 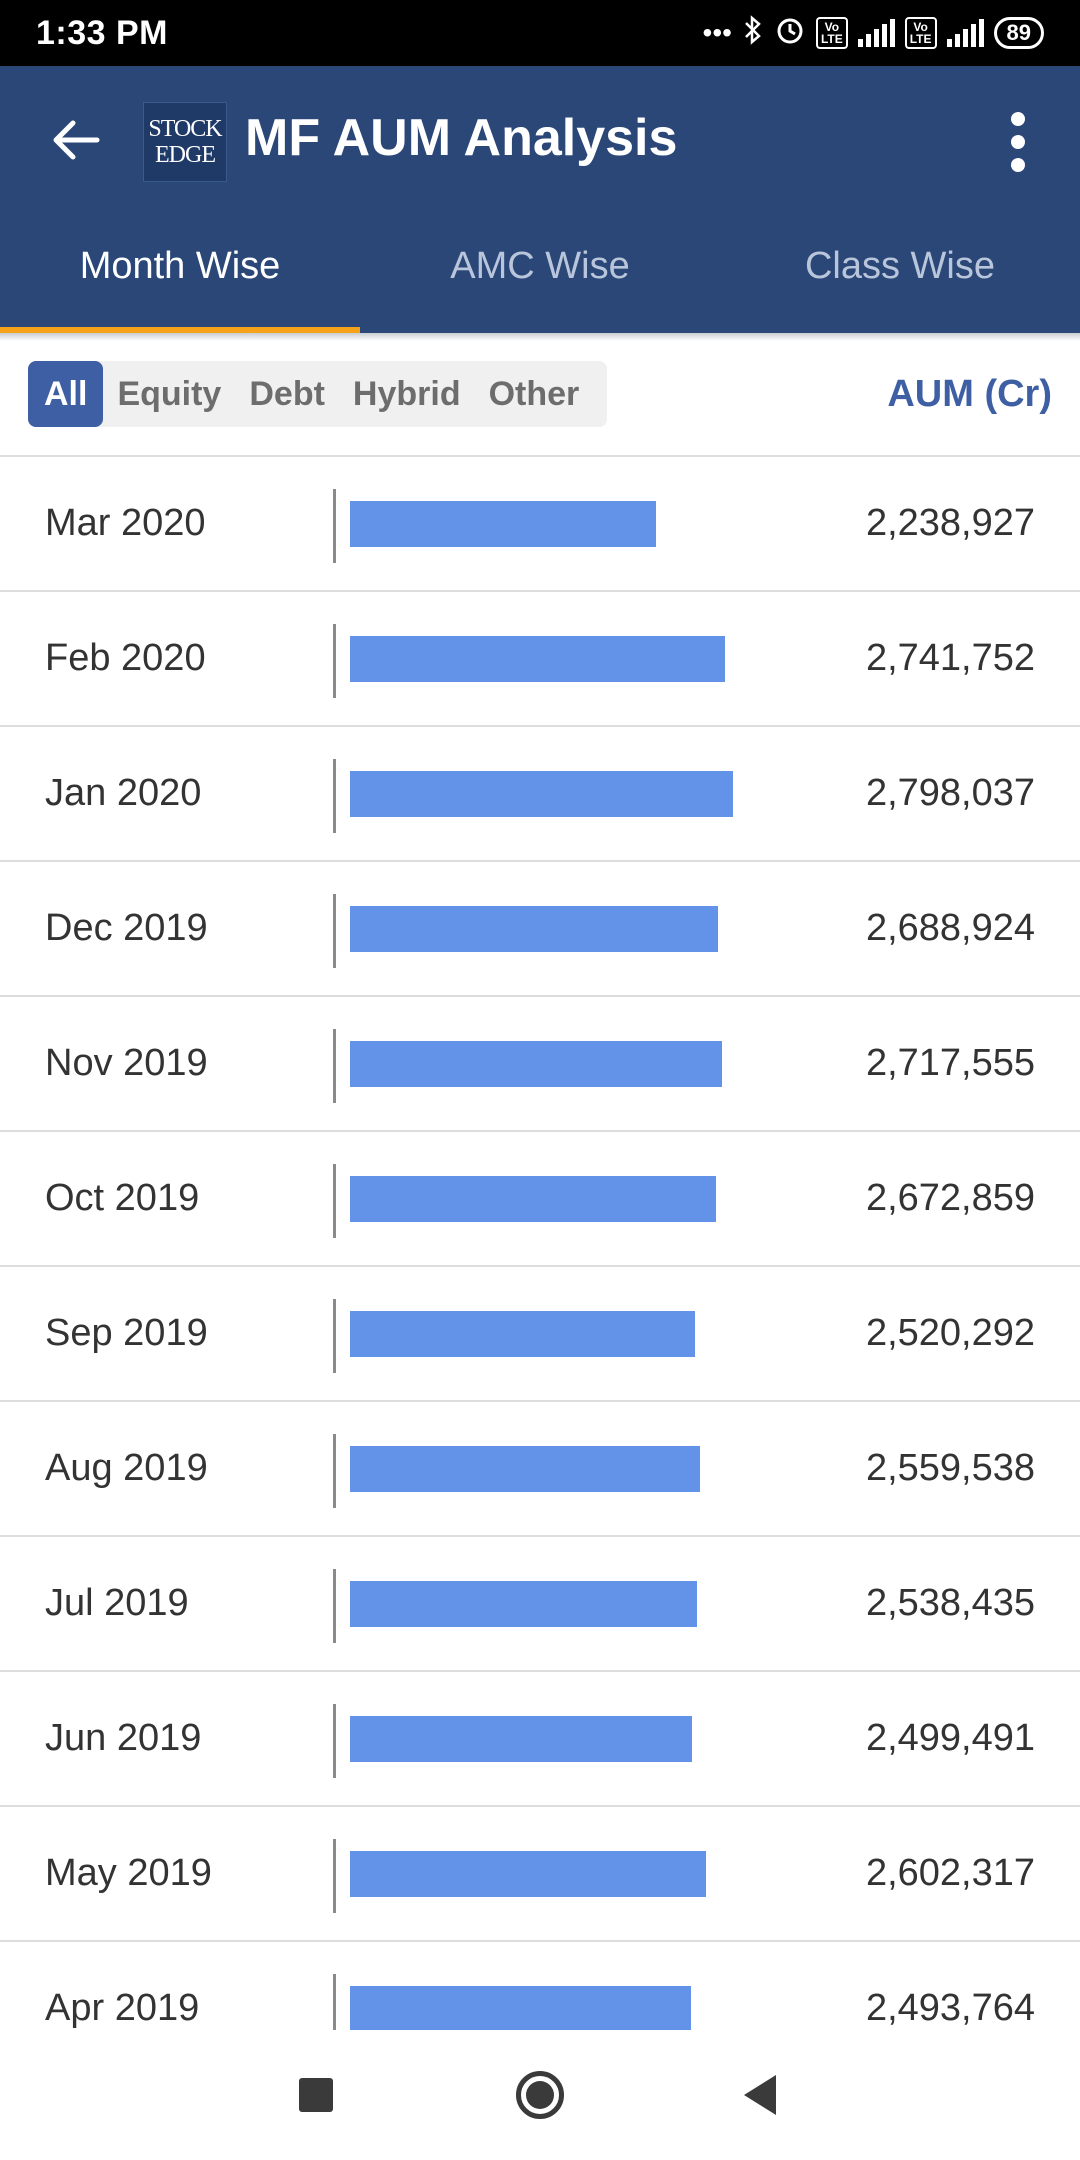 What do you see at coordinates (75, 140) in the screenshot?
I see `back-button` at bounding box center [75, 140].